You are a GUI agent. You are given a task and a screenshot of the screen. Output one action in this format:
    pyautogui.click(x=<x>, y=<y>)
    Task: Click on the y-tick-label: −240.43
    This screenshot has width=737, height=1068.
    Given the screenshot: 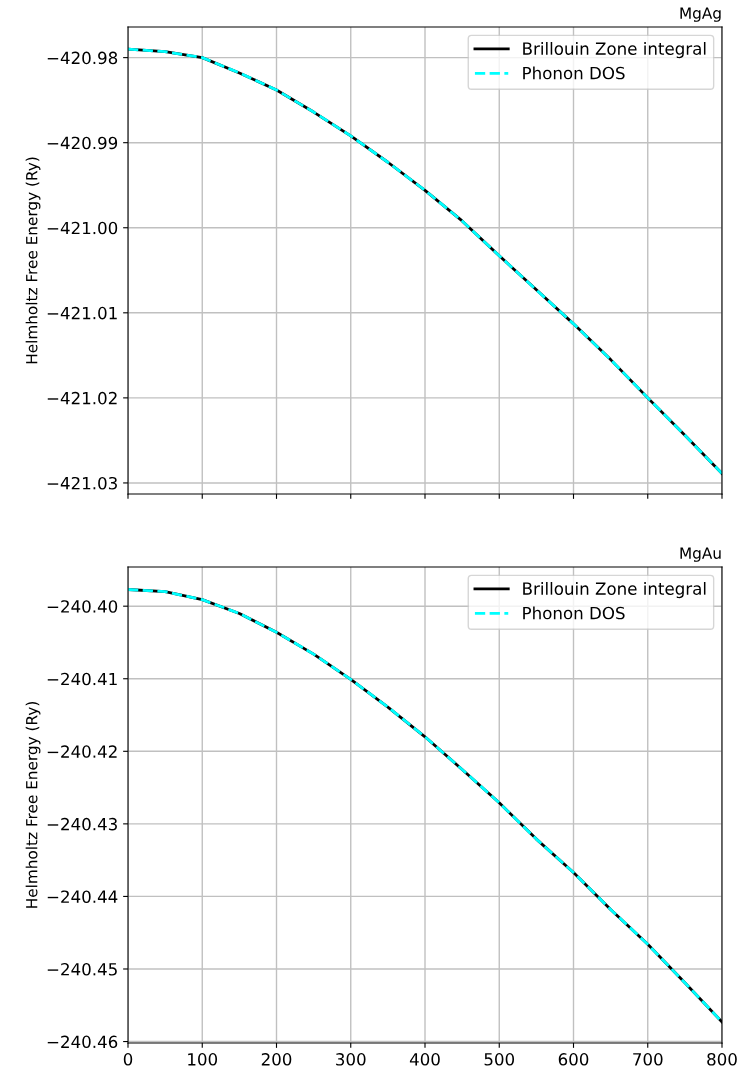 What is the action you would take?
    pyautogui.click(x=82, y=824)
    